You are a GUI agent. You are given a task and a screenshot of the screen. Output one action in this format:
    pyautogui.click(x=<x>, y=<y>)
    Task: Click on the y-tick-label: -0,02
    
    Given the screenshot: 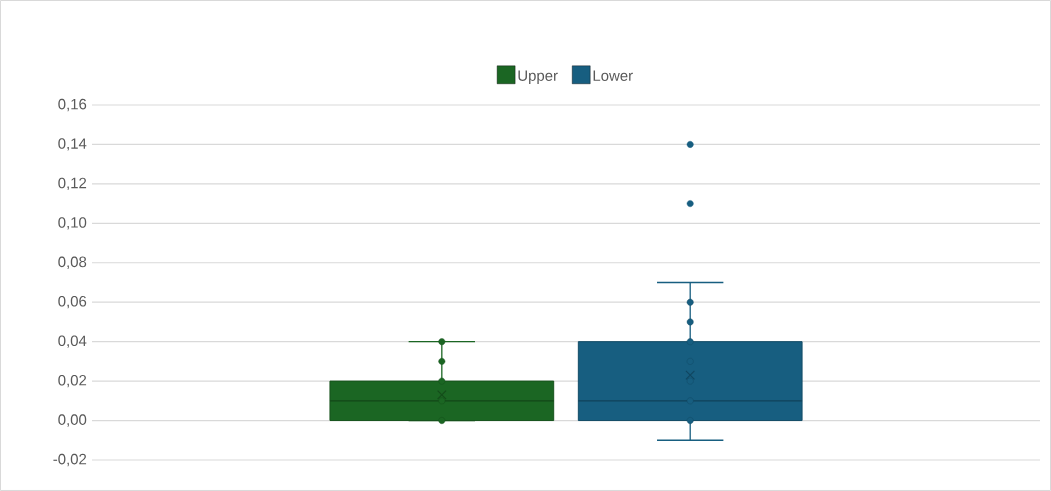 What is the action you would take?
    pyautogui.click(x=70, y=460)
    